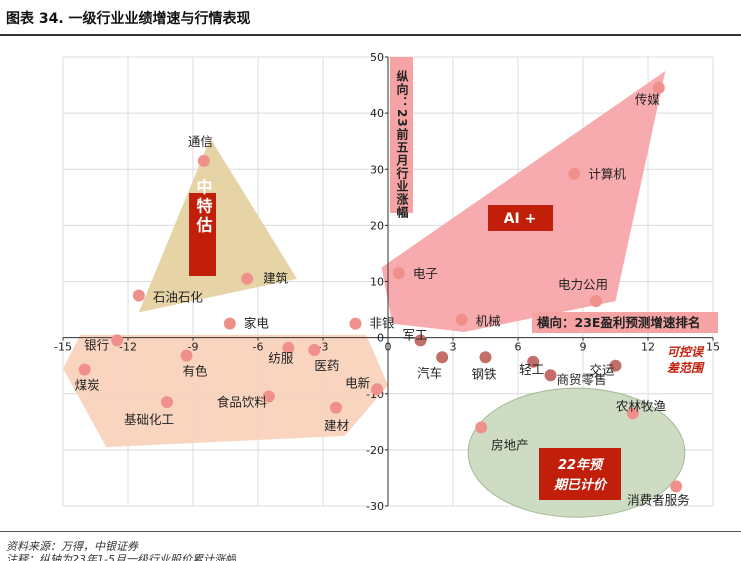  What do you see at coordinates (380, 338) in the screenshot?
I see `y-tick-label: 0` at bounding box center [380, 338].